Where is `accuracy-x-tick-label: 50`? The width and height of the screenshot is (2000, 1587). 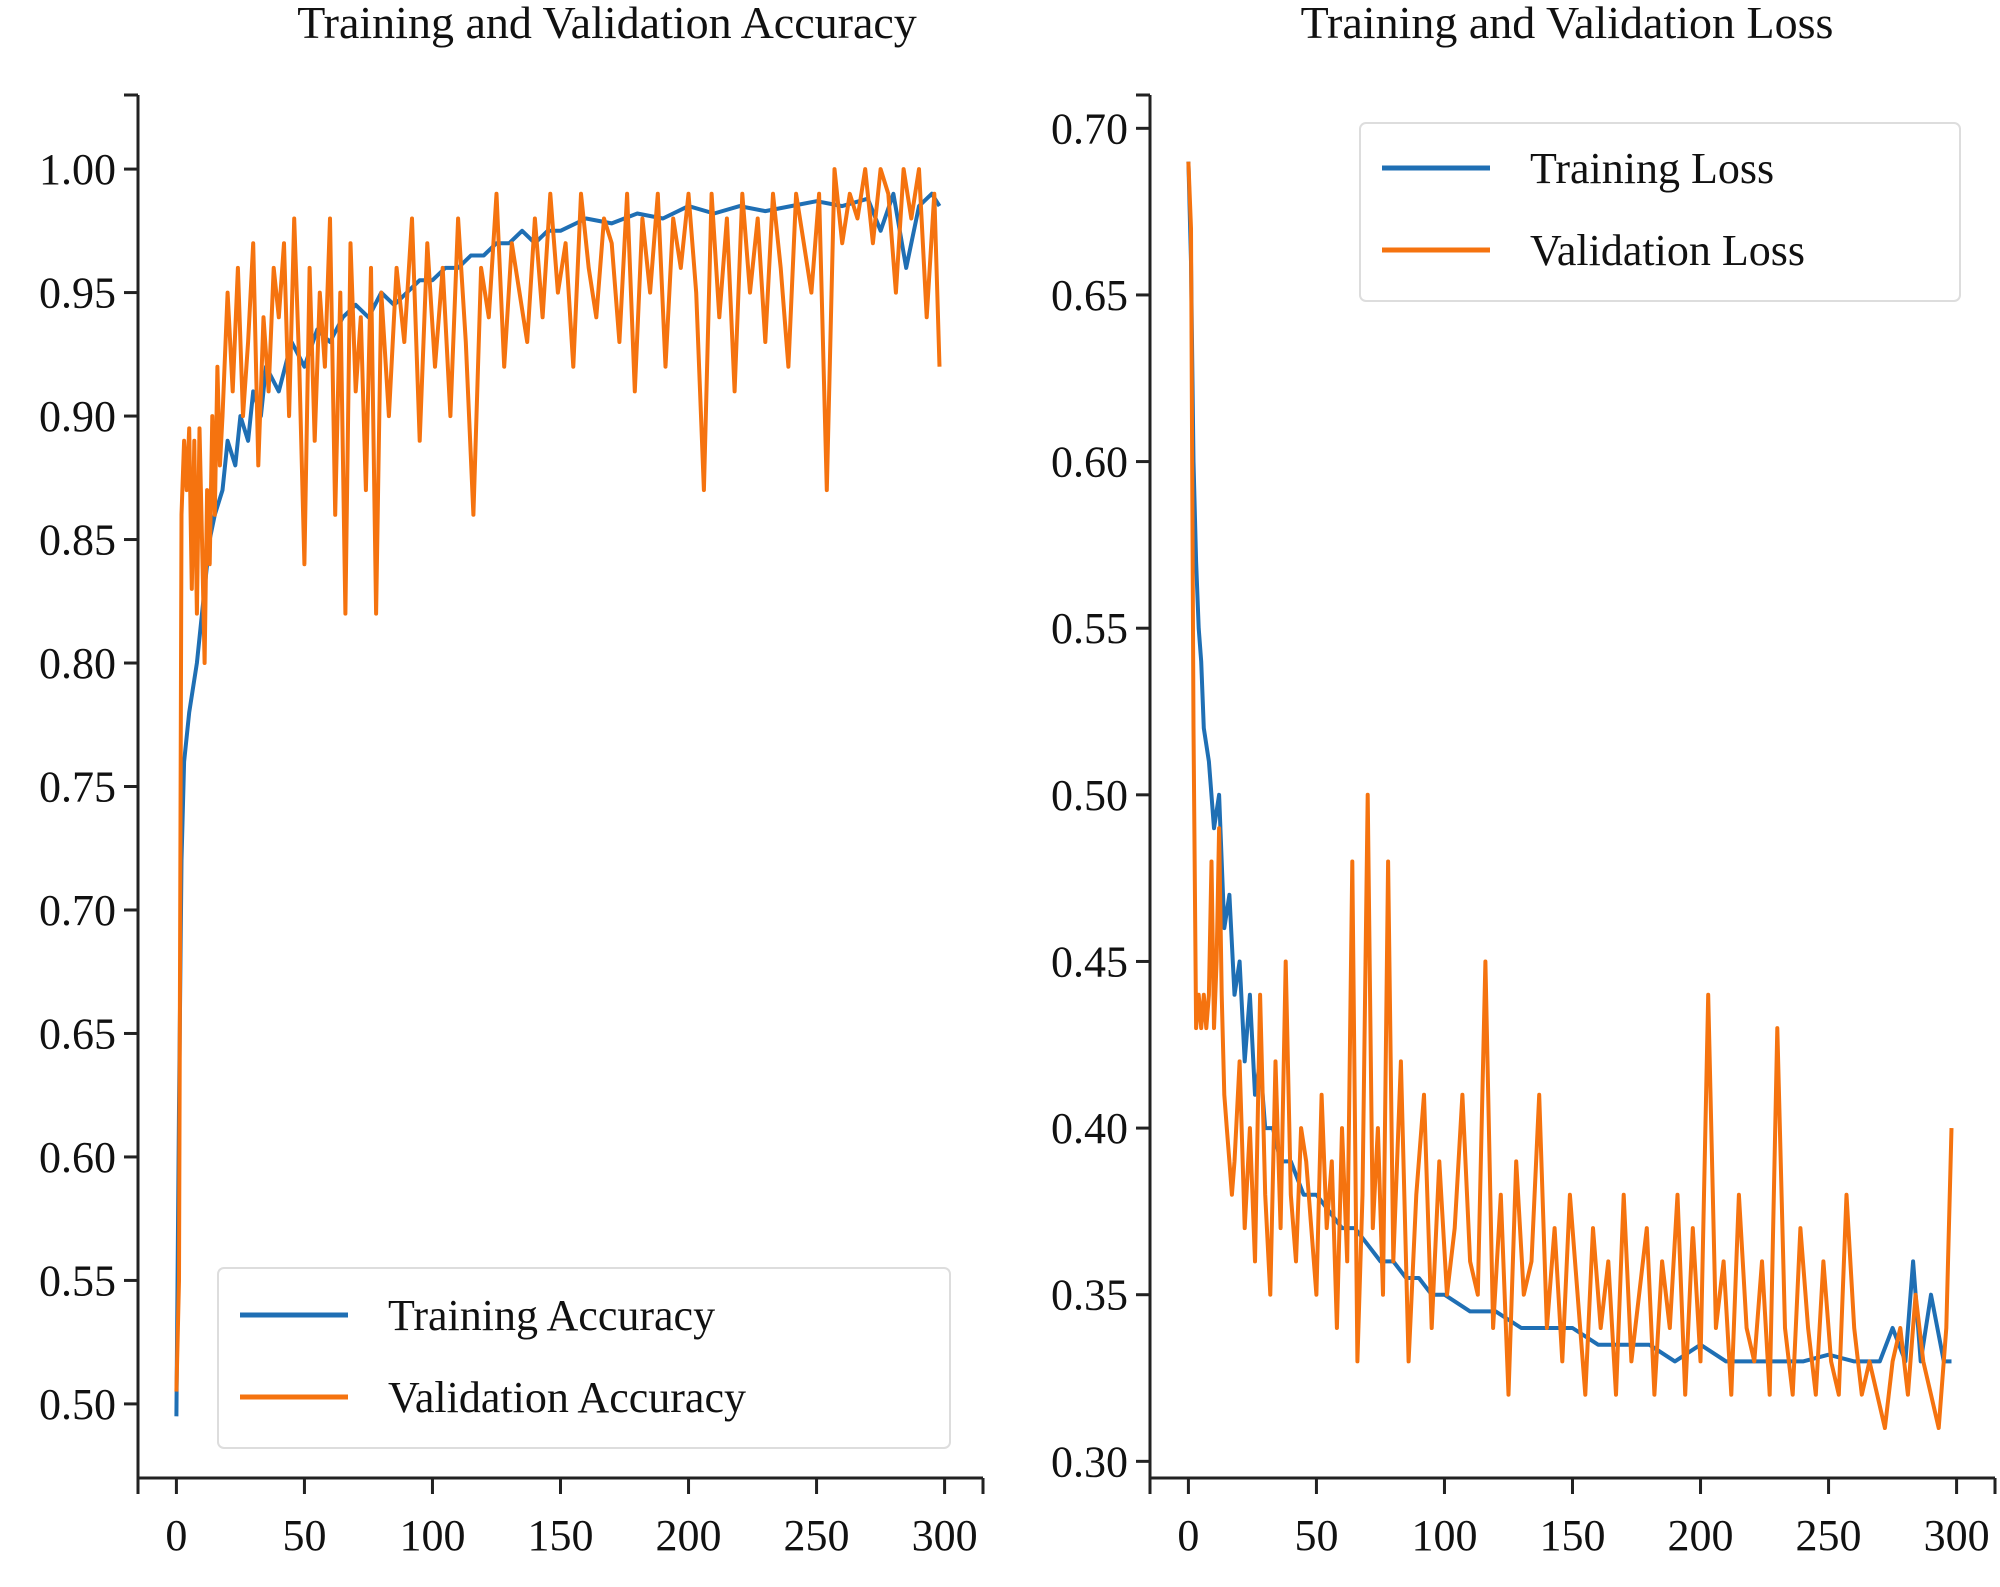 accuracy-x-tick-label: 50 is located at coordinates (304, 1535).